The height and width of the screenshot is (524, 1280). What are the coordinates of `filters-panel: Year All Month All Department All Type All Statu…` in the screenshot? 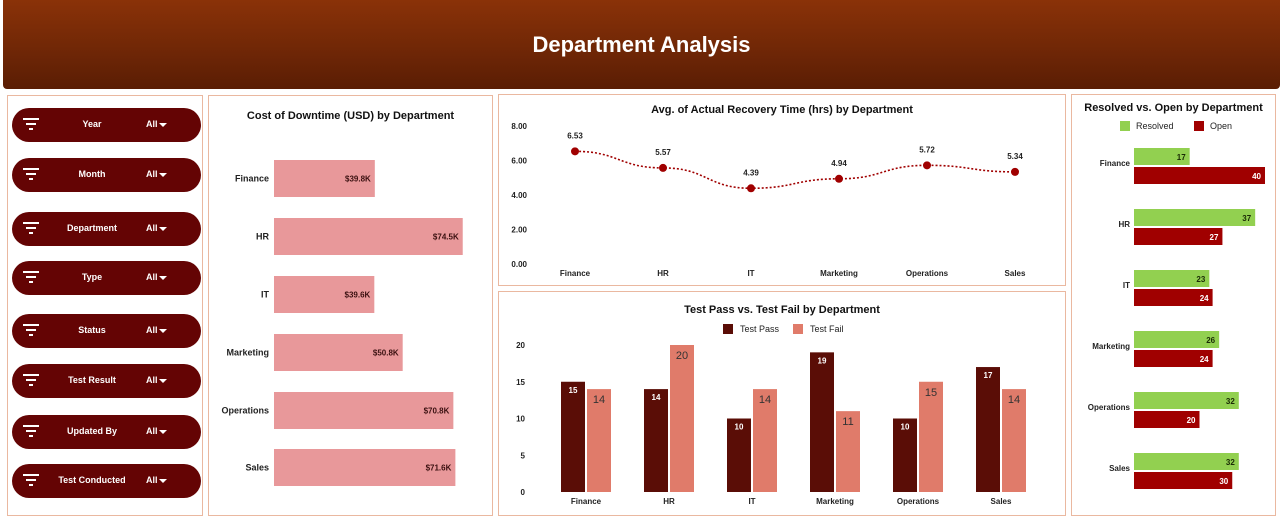 It's located at (105, 305).